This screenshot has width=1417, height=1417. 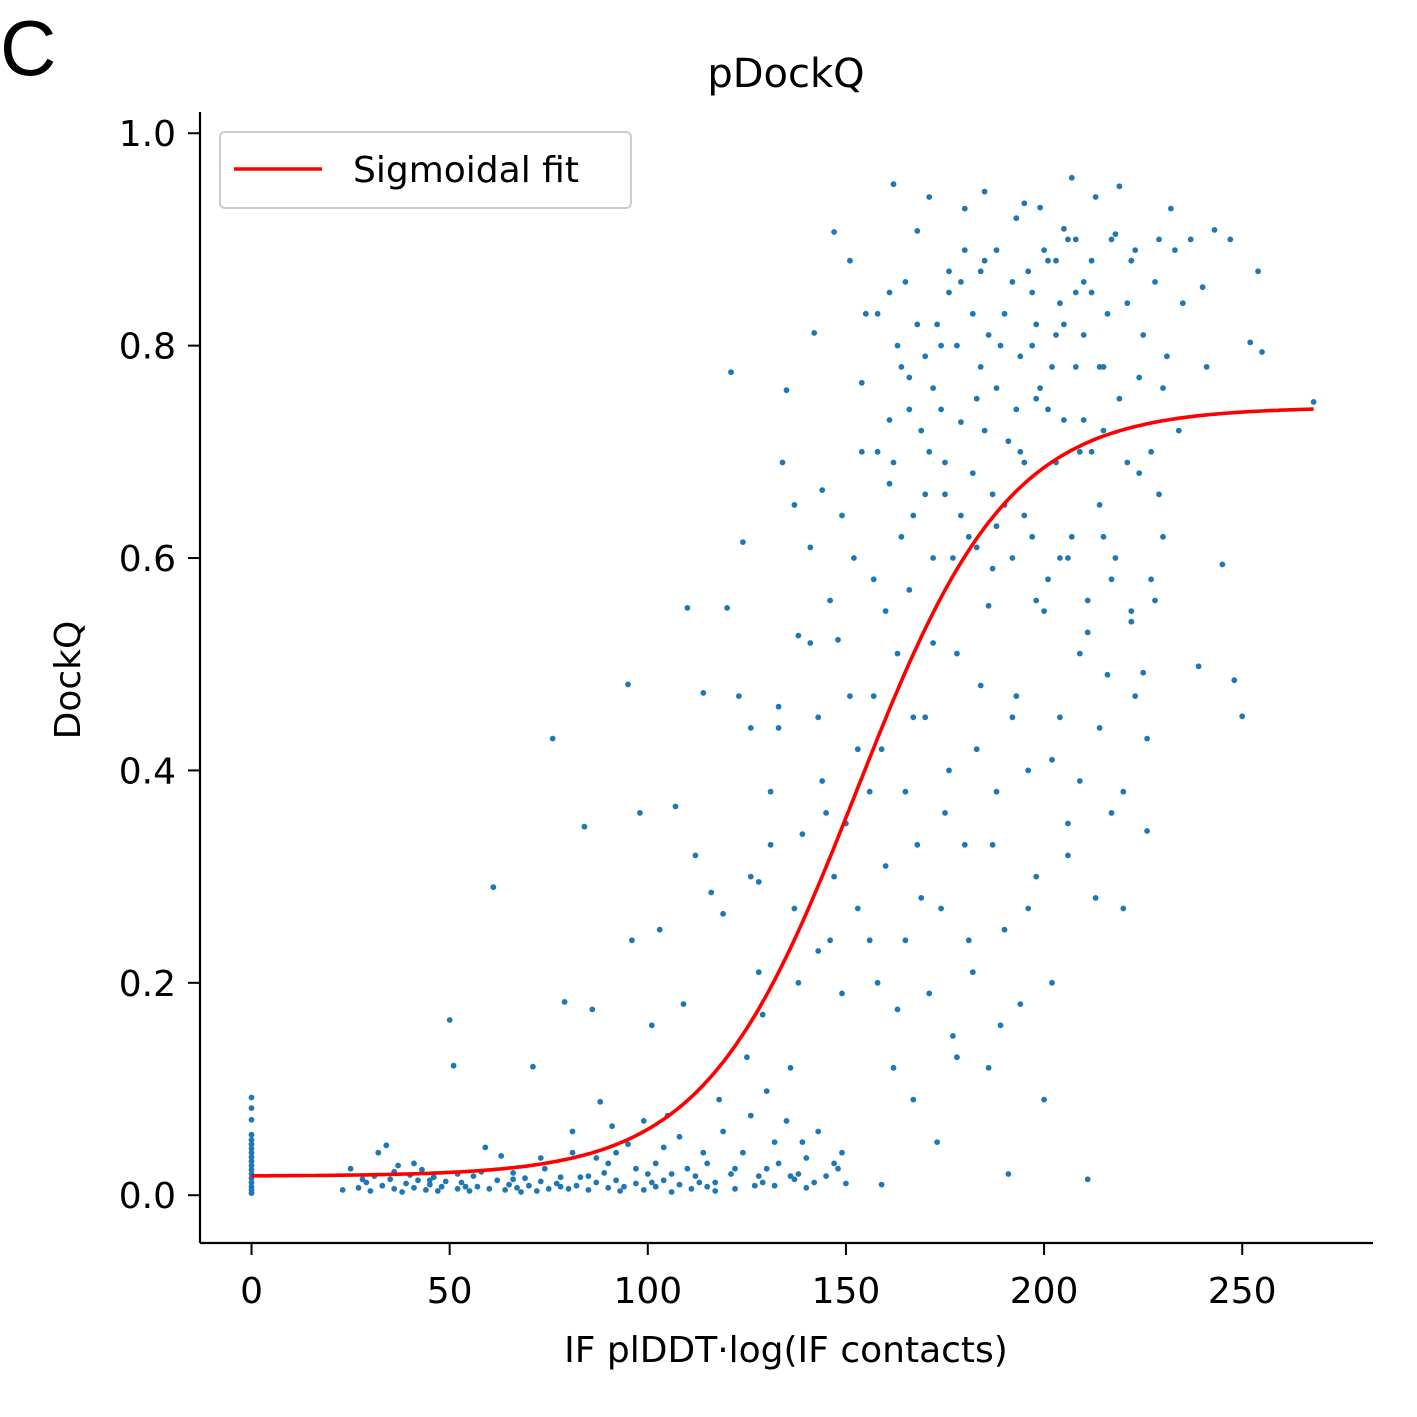 I want to click on legend-box, so click(x=425, y=170).